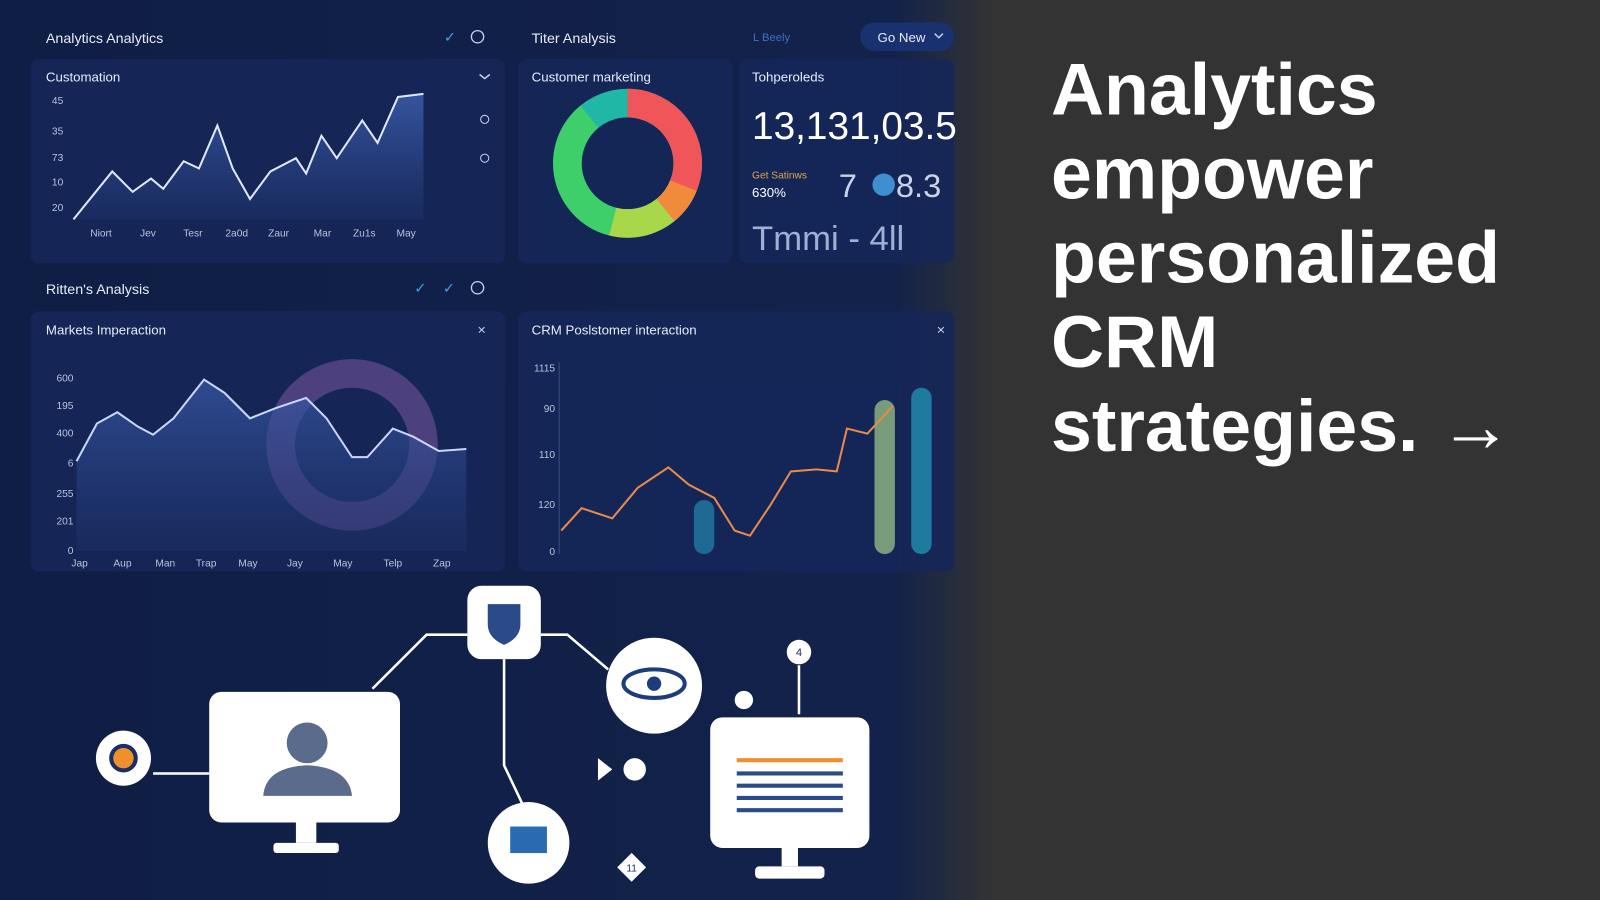 The width and height of the screenshot is (1600, 900). What do you see at coordinates (1214, 88) in the screenshot?
I see `headline-line: Analytics` at bounding box center [1214, 88].